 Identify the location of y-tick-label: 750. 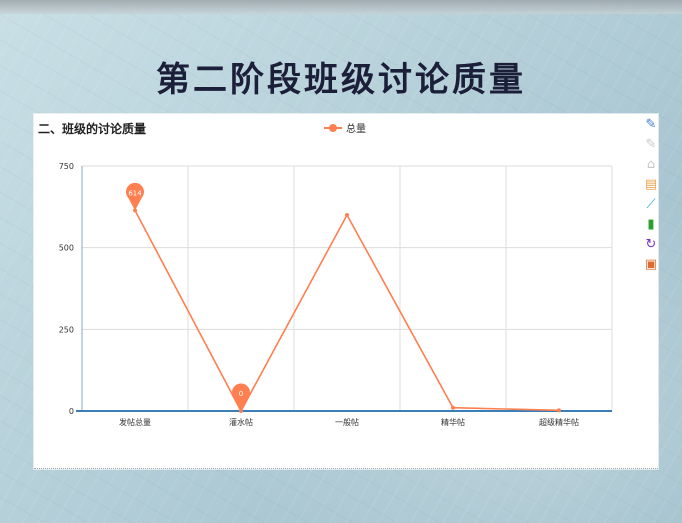
(66, 166).